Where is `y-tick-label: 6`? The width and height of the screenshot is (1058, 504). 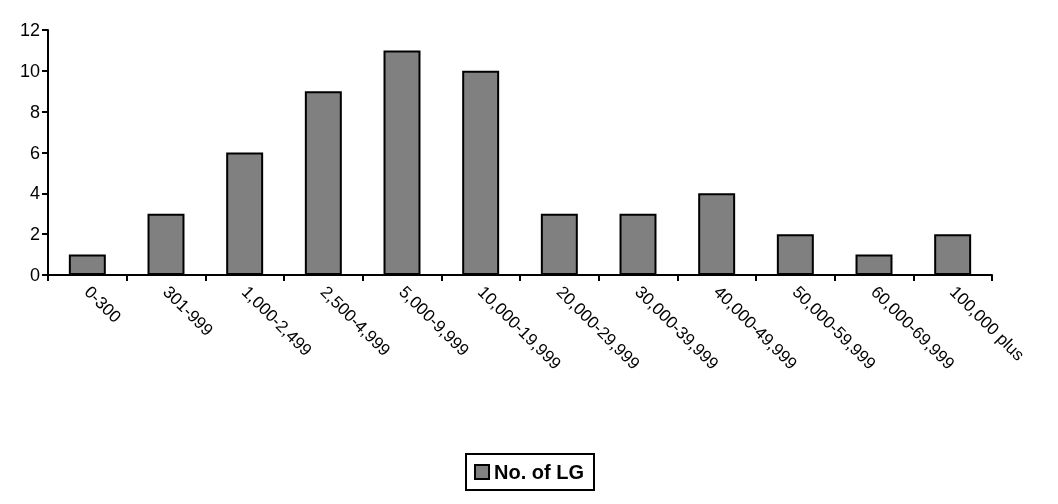 y-tick-label: 6 is located at coordinates (34, 152).